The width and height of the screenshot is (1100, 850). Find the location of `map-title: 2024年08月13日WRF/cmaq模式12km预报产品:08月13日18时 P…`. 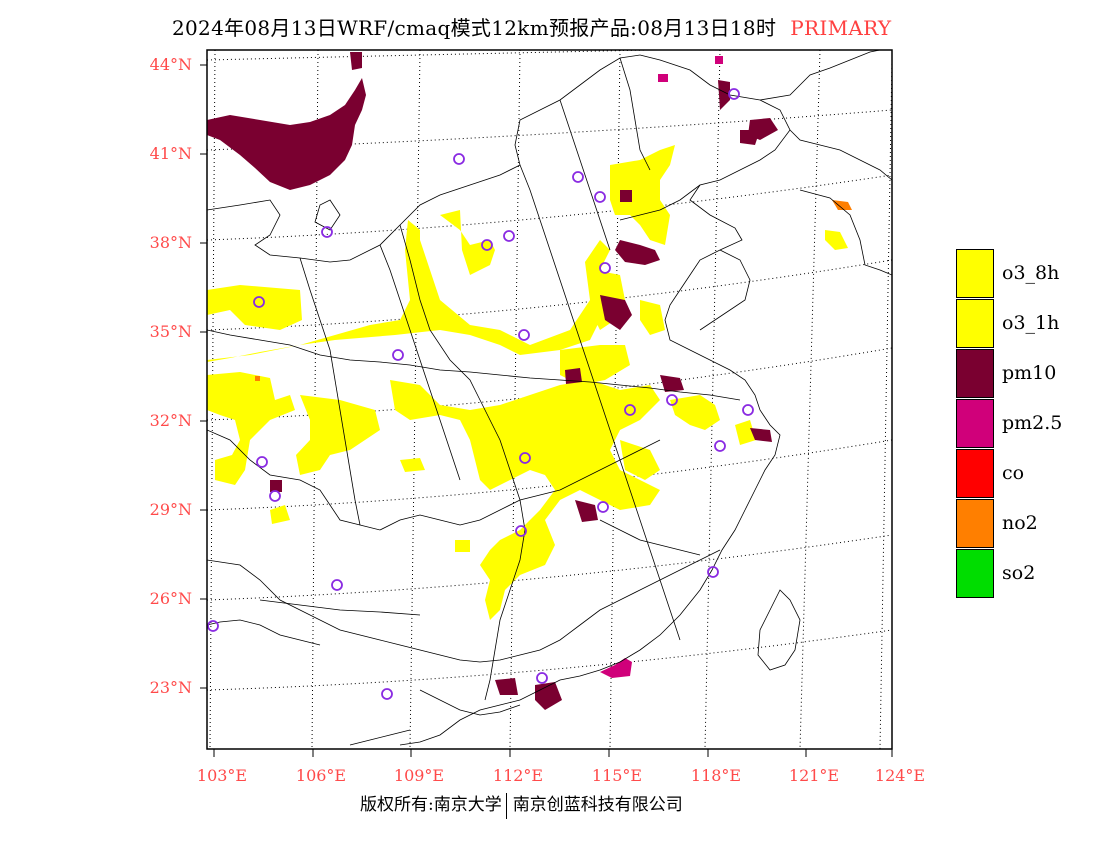

map-title: 2024年08月13日WRF/cmaq模式12km预报产品:08月13日18时 P… is located at coordinates (531, 26).